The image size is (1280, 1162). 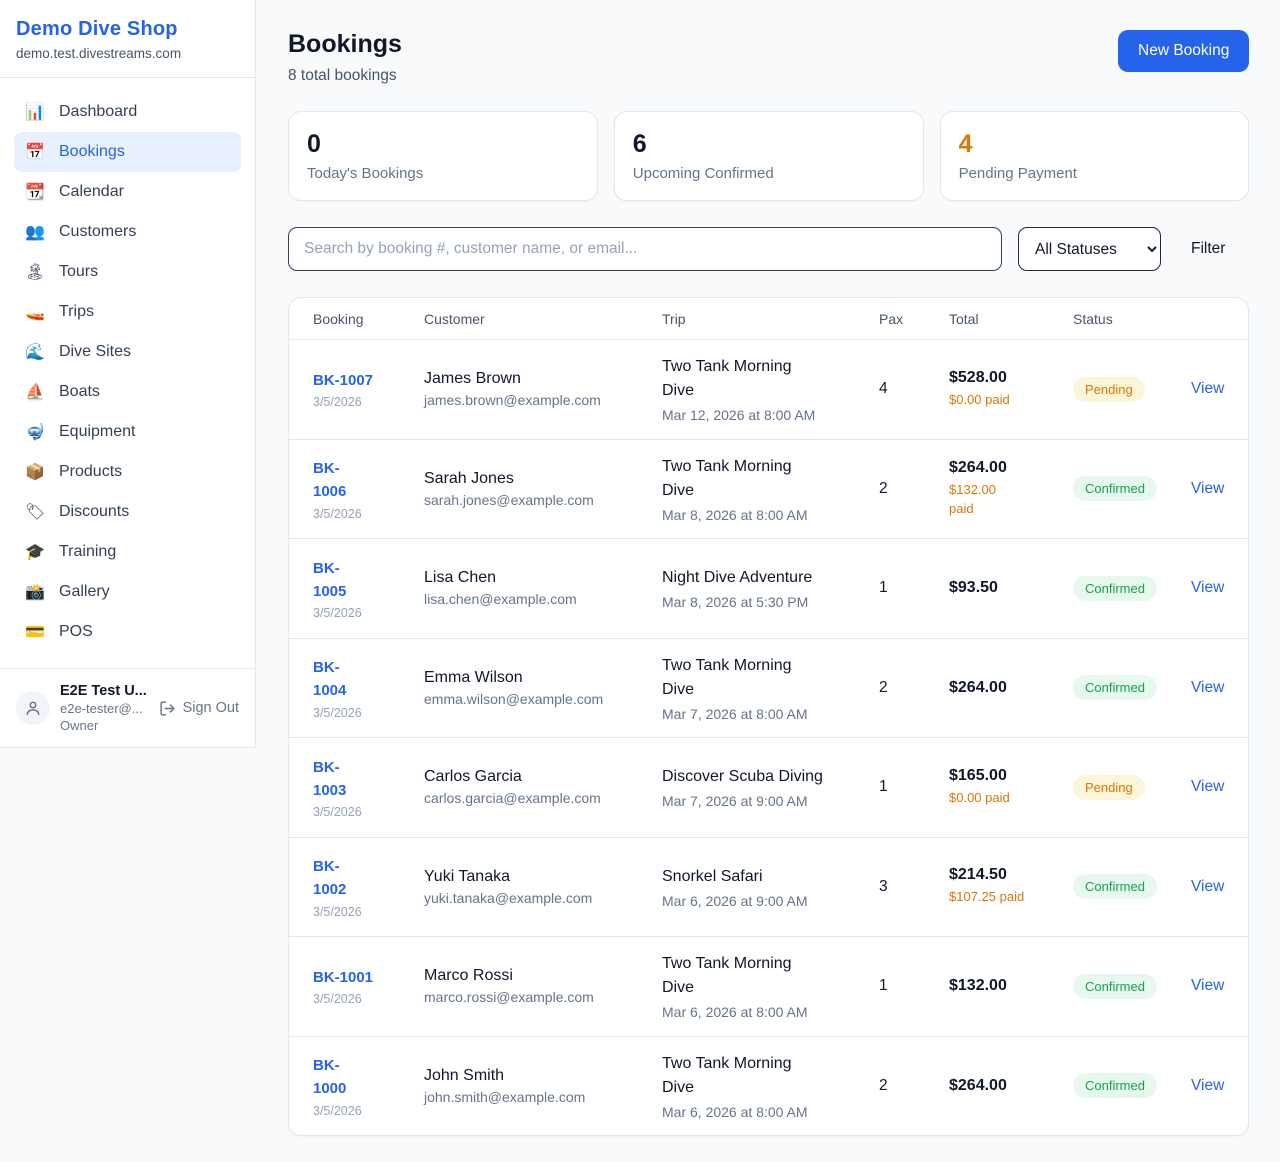 What do you see at coordinates (978, 687) in the screenshot?
I see `total-amount: $264.00` at bounding box center [978, 687].